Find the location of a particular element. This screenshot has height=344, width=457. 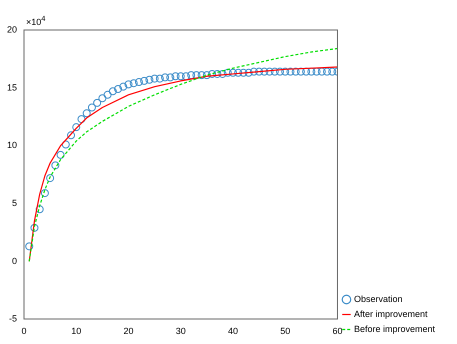

y-tick-label: 20 is located at coordinates (12, 29).